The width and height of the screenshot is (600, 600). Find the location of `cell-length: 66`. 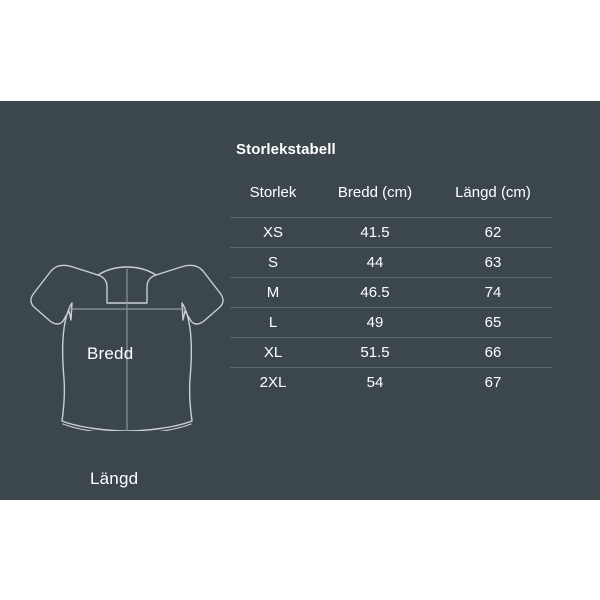

cell-length: 66 is located at coordinates (493, 352).